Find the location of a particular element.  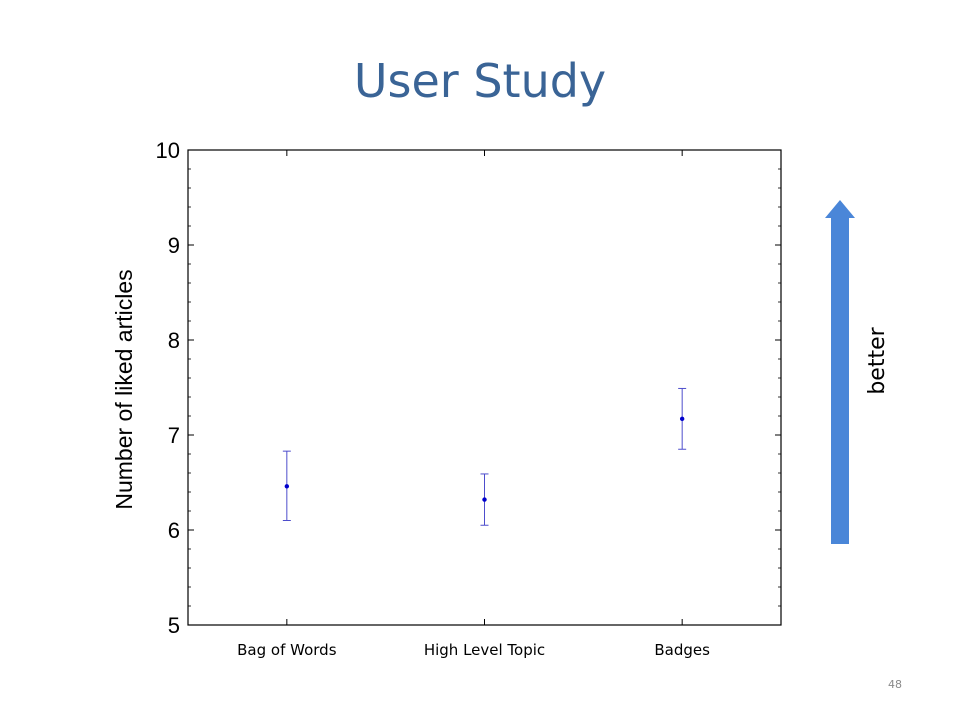

better-label: better is located at coordinates (877, 360).